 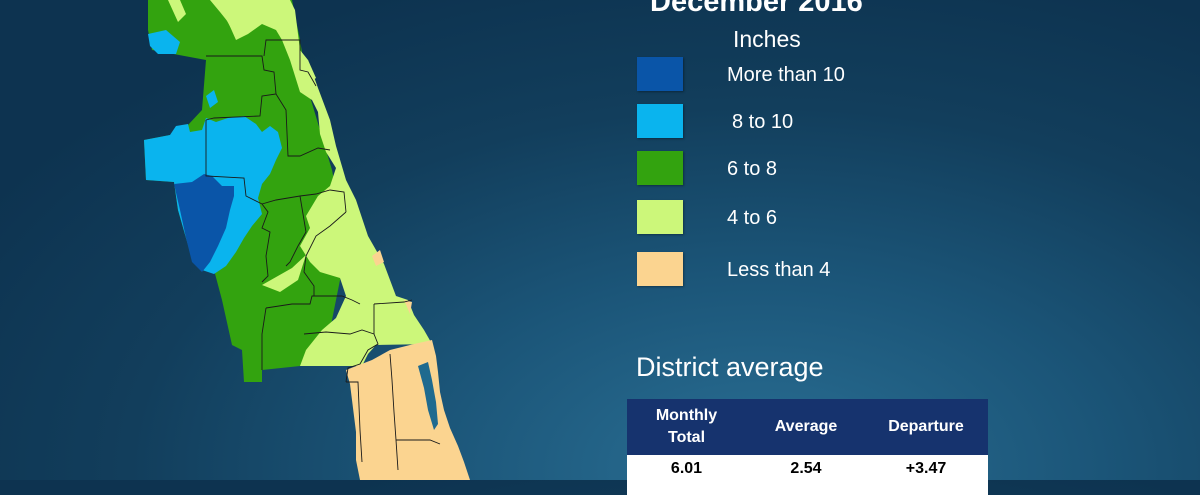 What do you see at coordinates (786, 75) in the screenshot?
I see `legend-label: More than 10` at bounding box center [786, 75].